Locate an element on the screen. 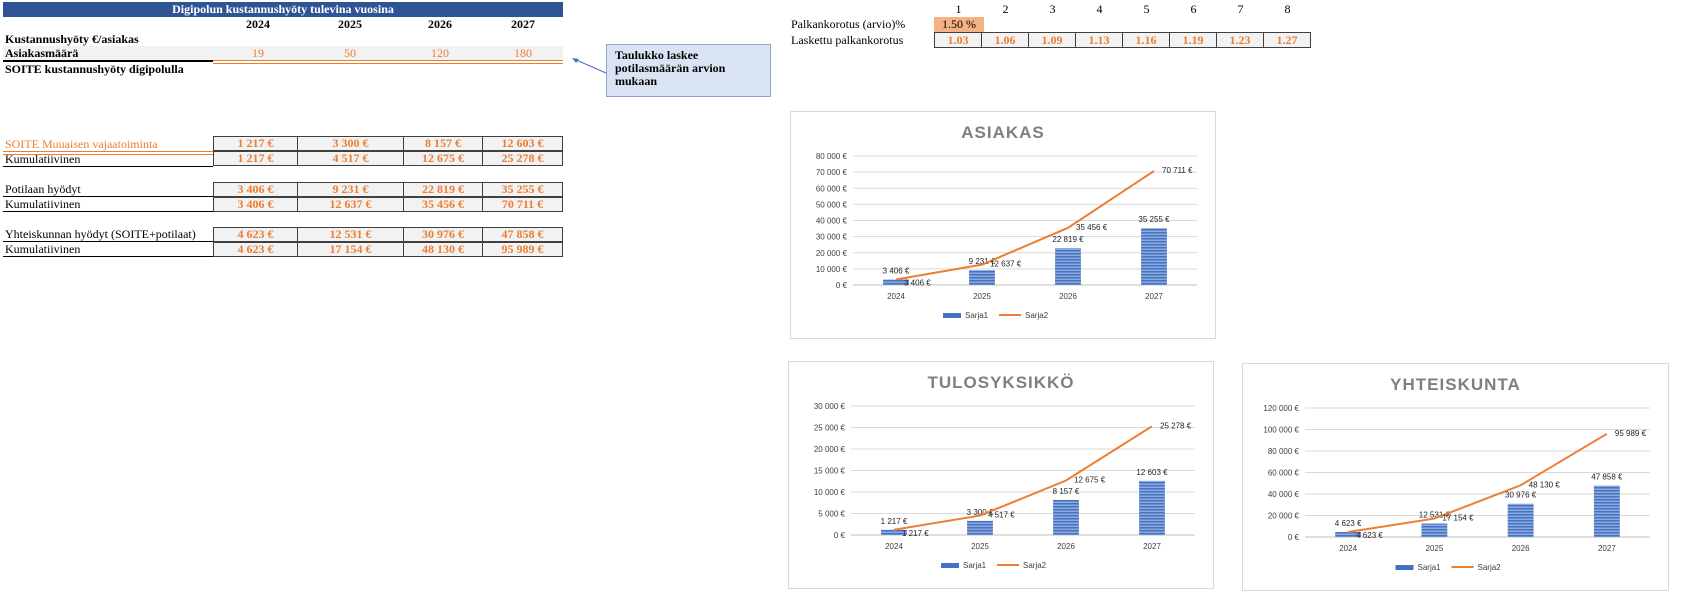 Image resolution: width=1704 pixels, height=604 pixels. client-count-value: 19 is located at coordinates (258, 53).